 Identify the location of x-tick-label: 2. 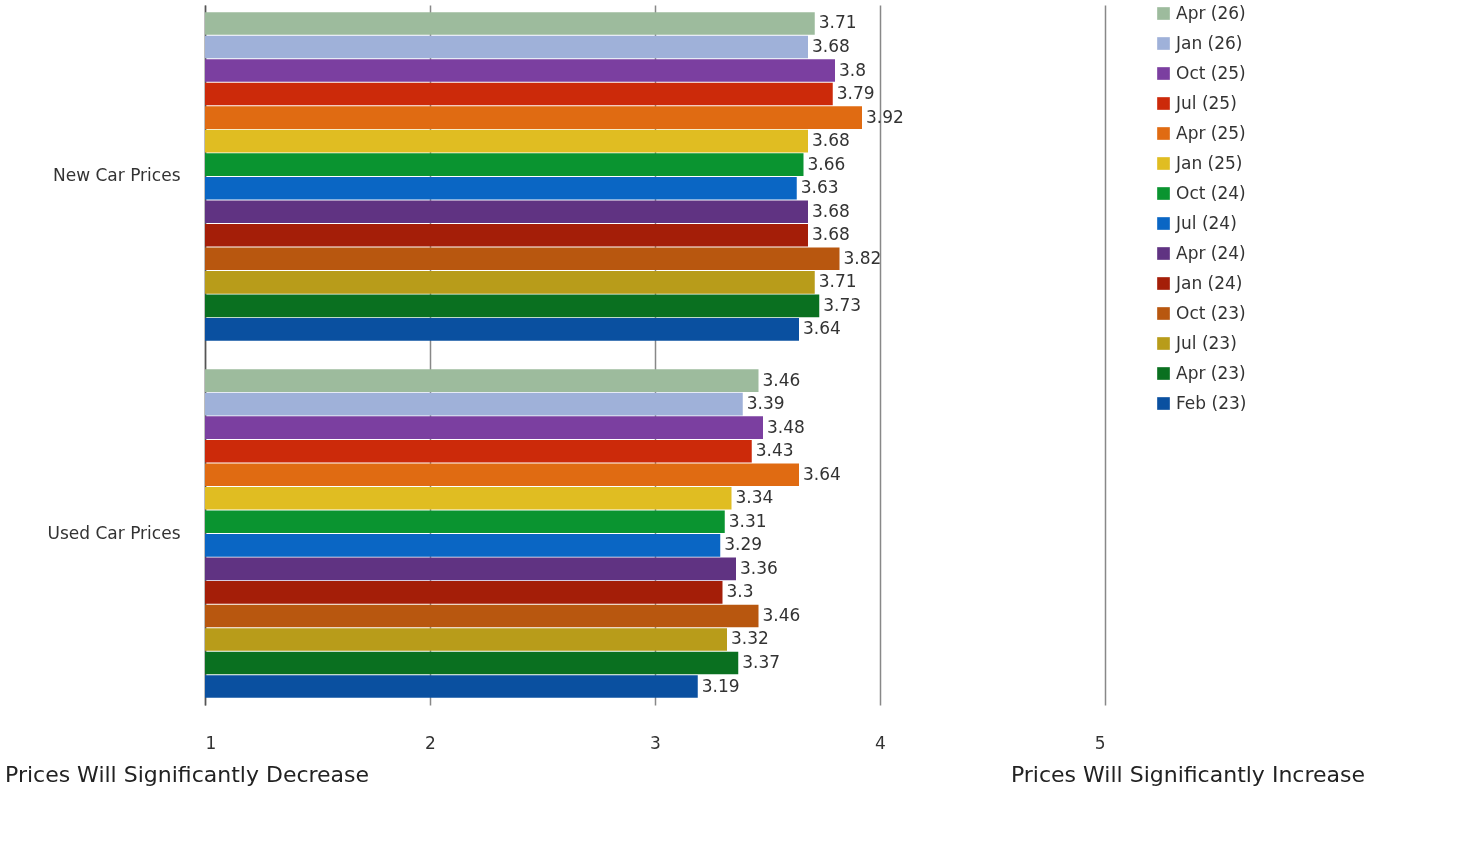
(430, 742).